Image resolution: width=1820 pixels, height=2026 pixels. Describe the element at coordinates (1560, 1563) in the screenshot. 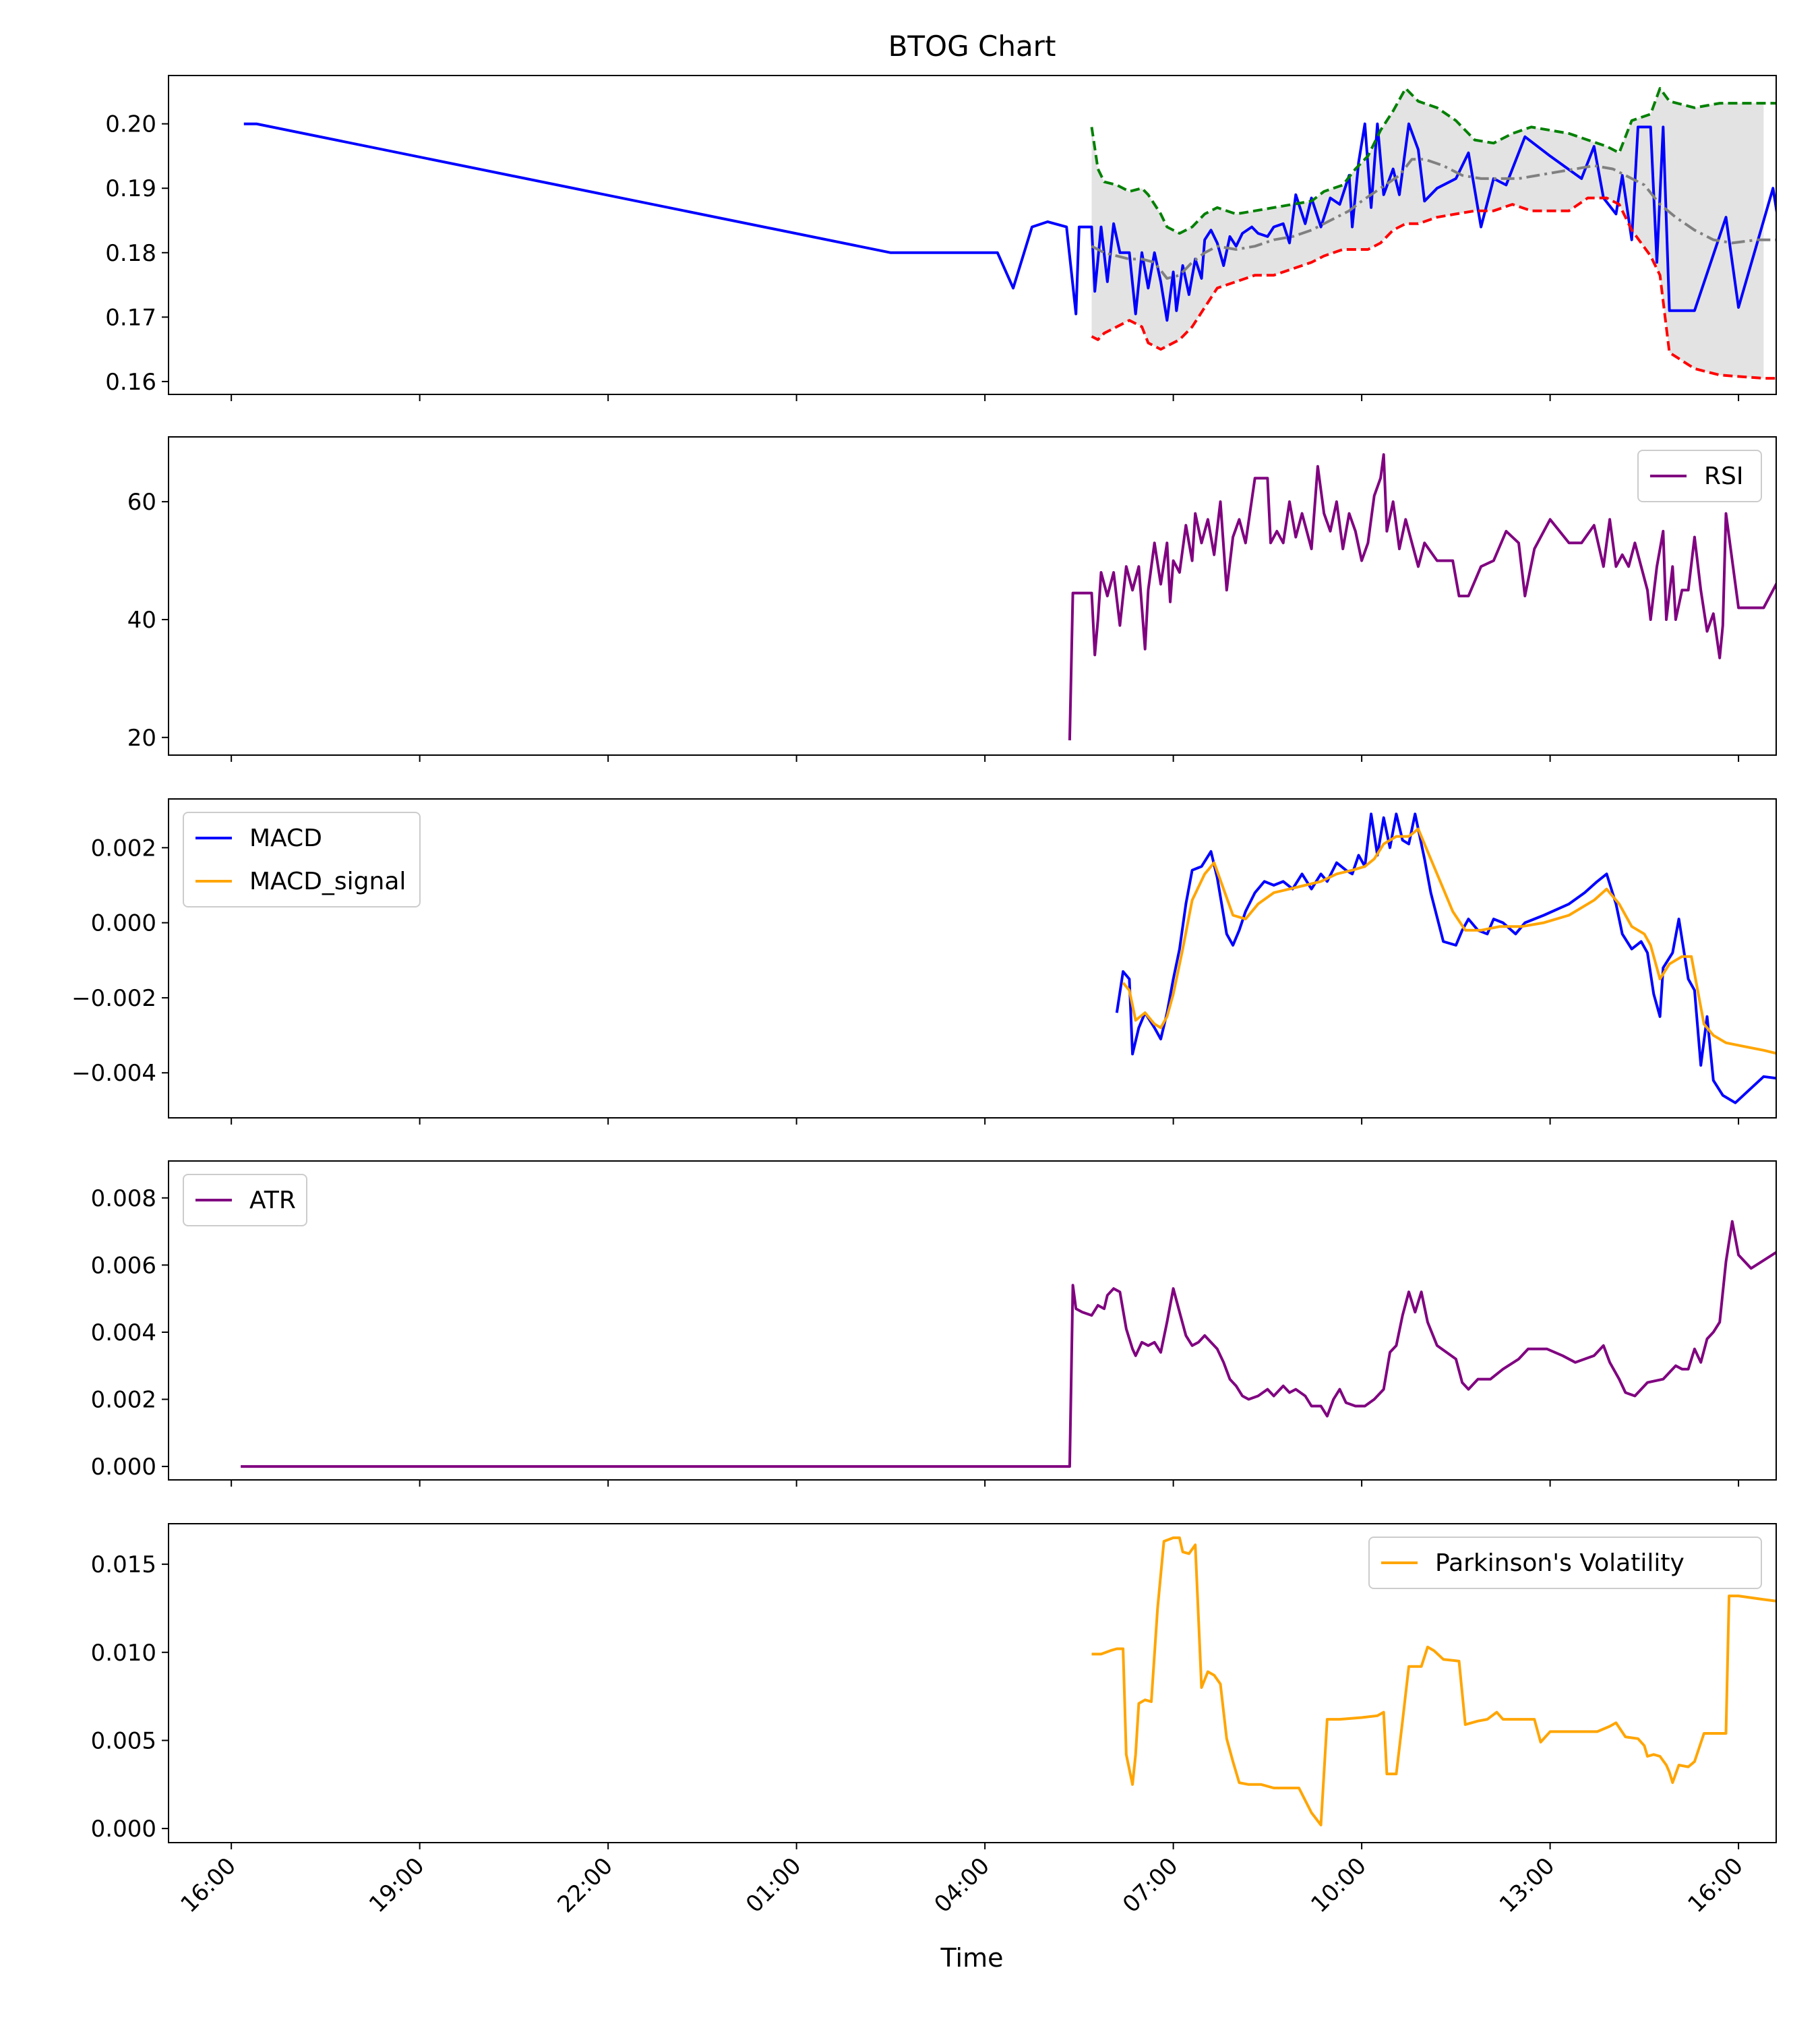

I see `legend-label-parkinson-0: Parkinson's Volatility` at that location.